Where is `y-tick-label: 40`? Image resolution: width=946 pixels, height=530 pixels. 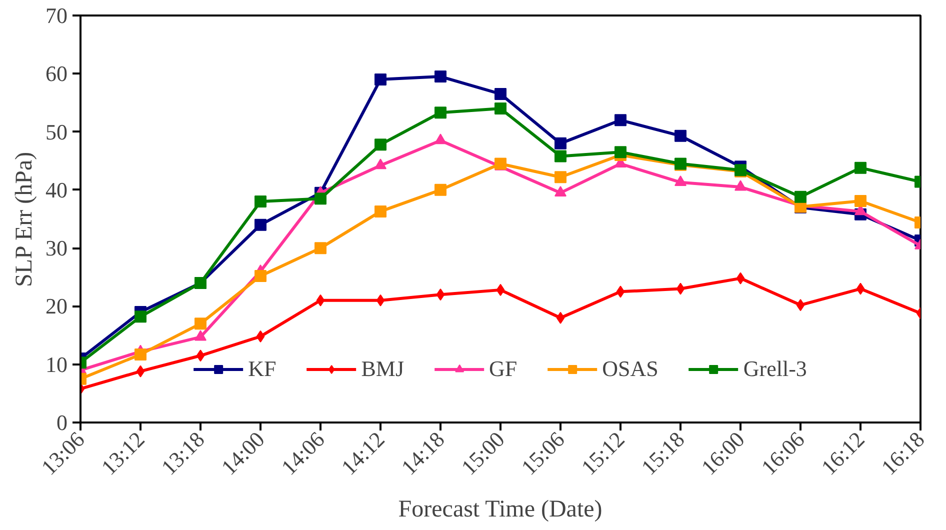 y-tick-label: 40 is located at coordinates (57, 189).